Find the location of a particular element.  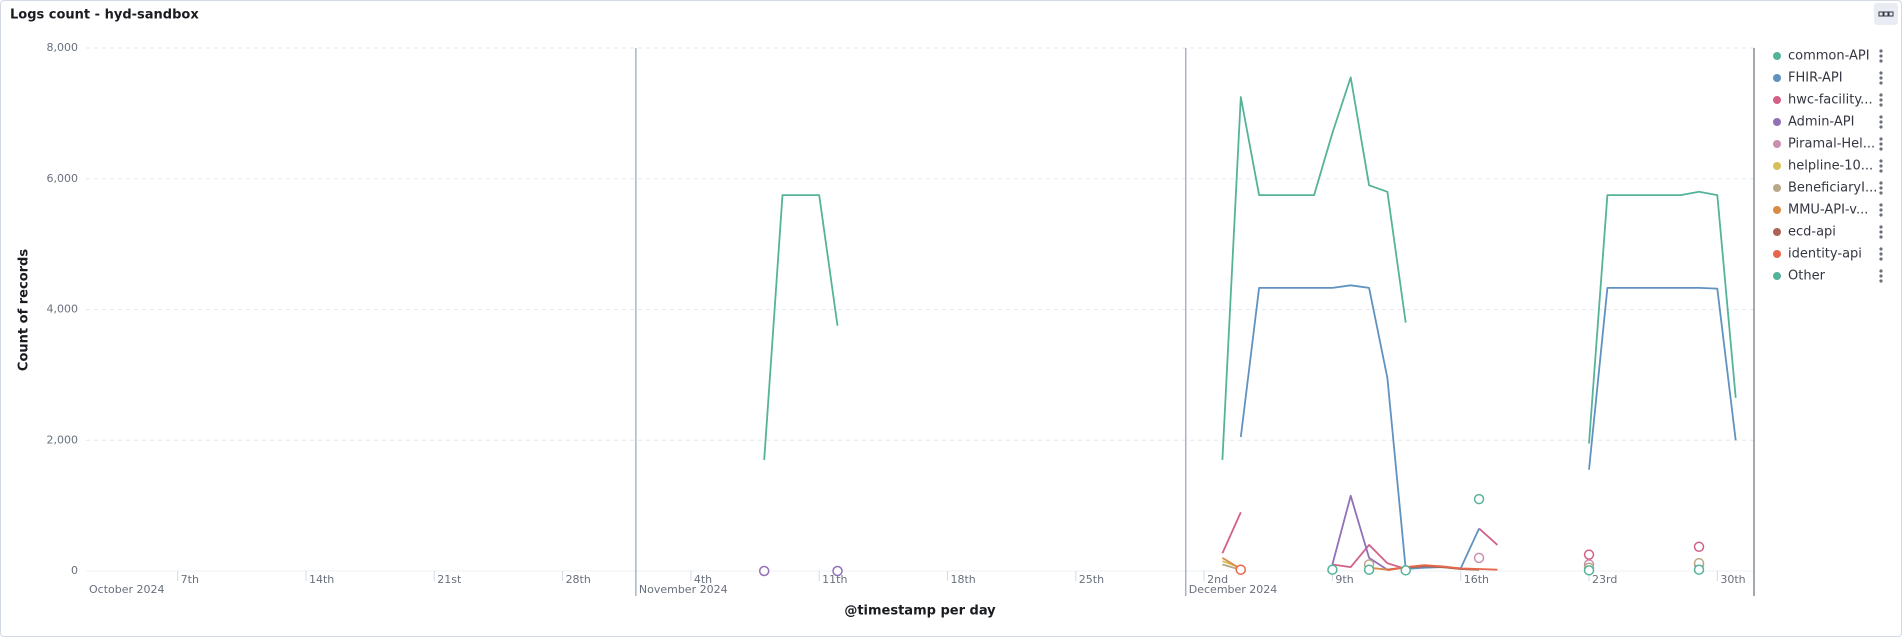

panel-title: Logs count - hyd-sandbox is located at coordinates (104, 15).